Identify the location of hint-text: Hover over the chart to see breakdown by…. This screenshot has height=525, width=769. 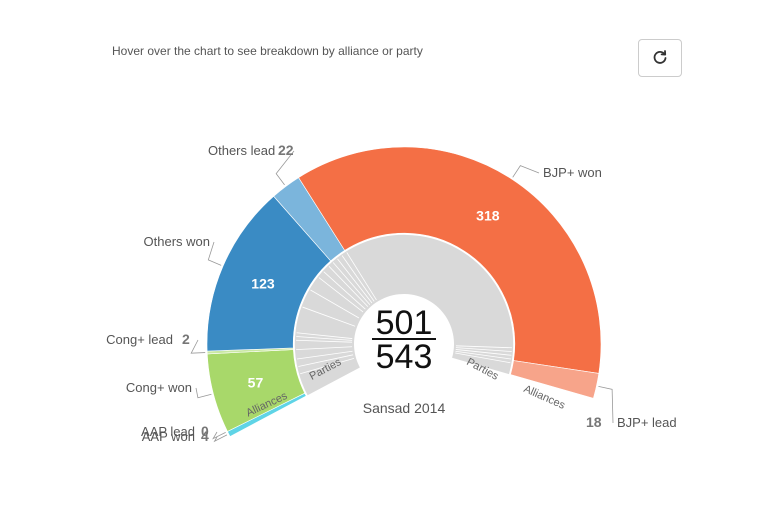
(267, 51).